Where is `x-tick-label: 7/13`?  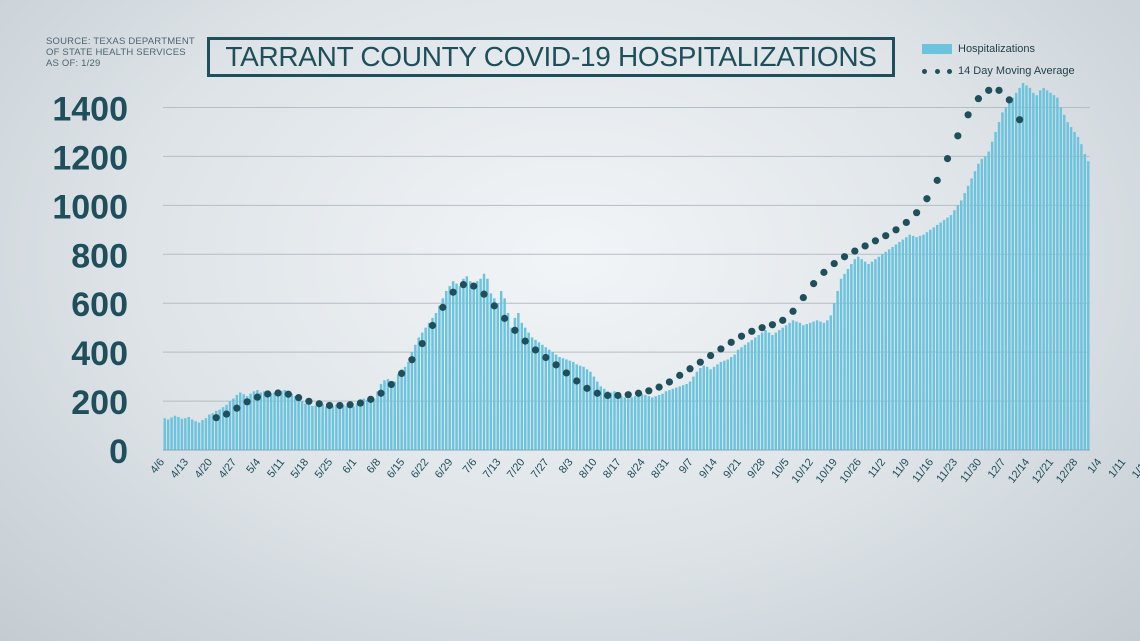
x-tick-label: 7/13 is located at coordinates (492, 468).